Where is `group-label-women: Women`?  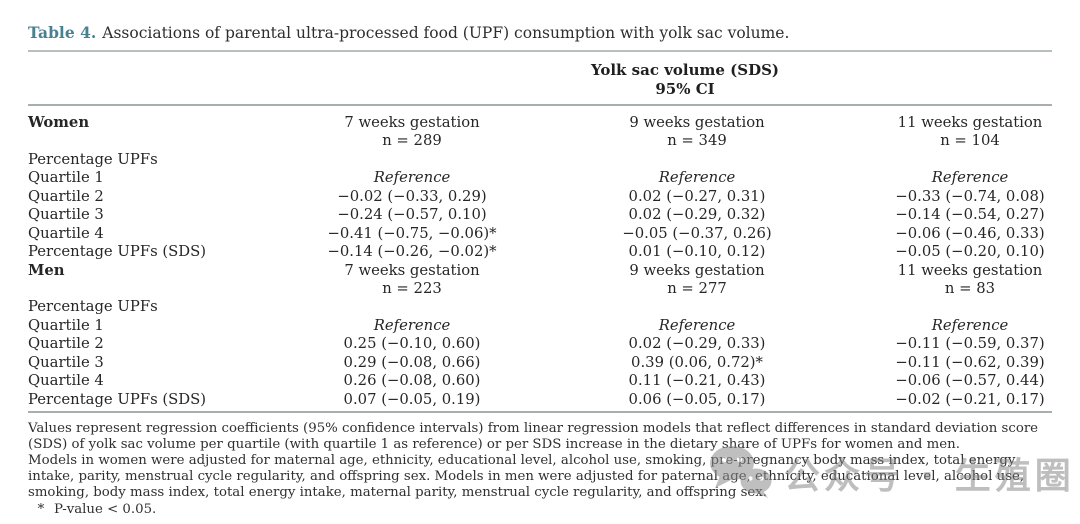
group-label-women: Women is located at coordinates (59, 122).